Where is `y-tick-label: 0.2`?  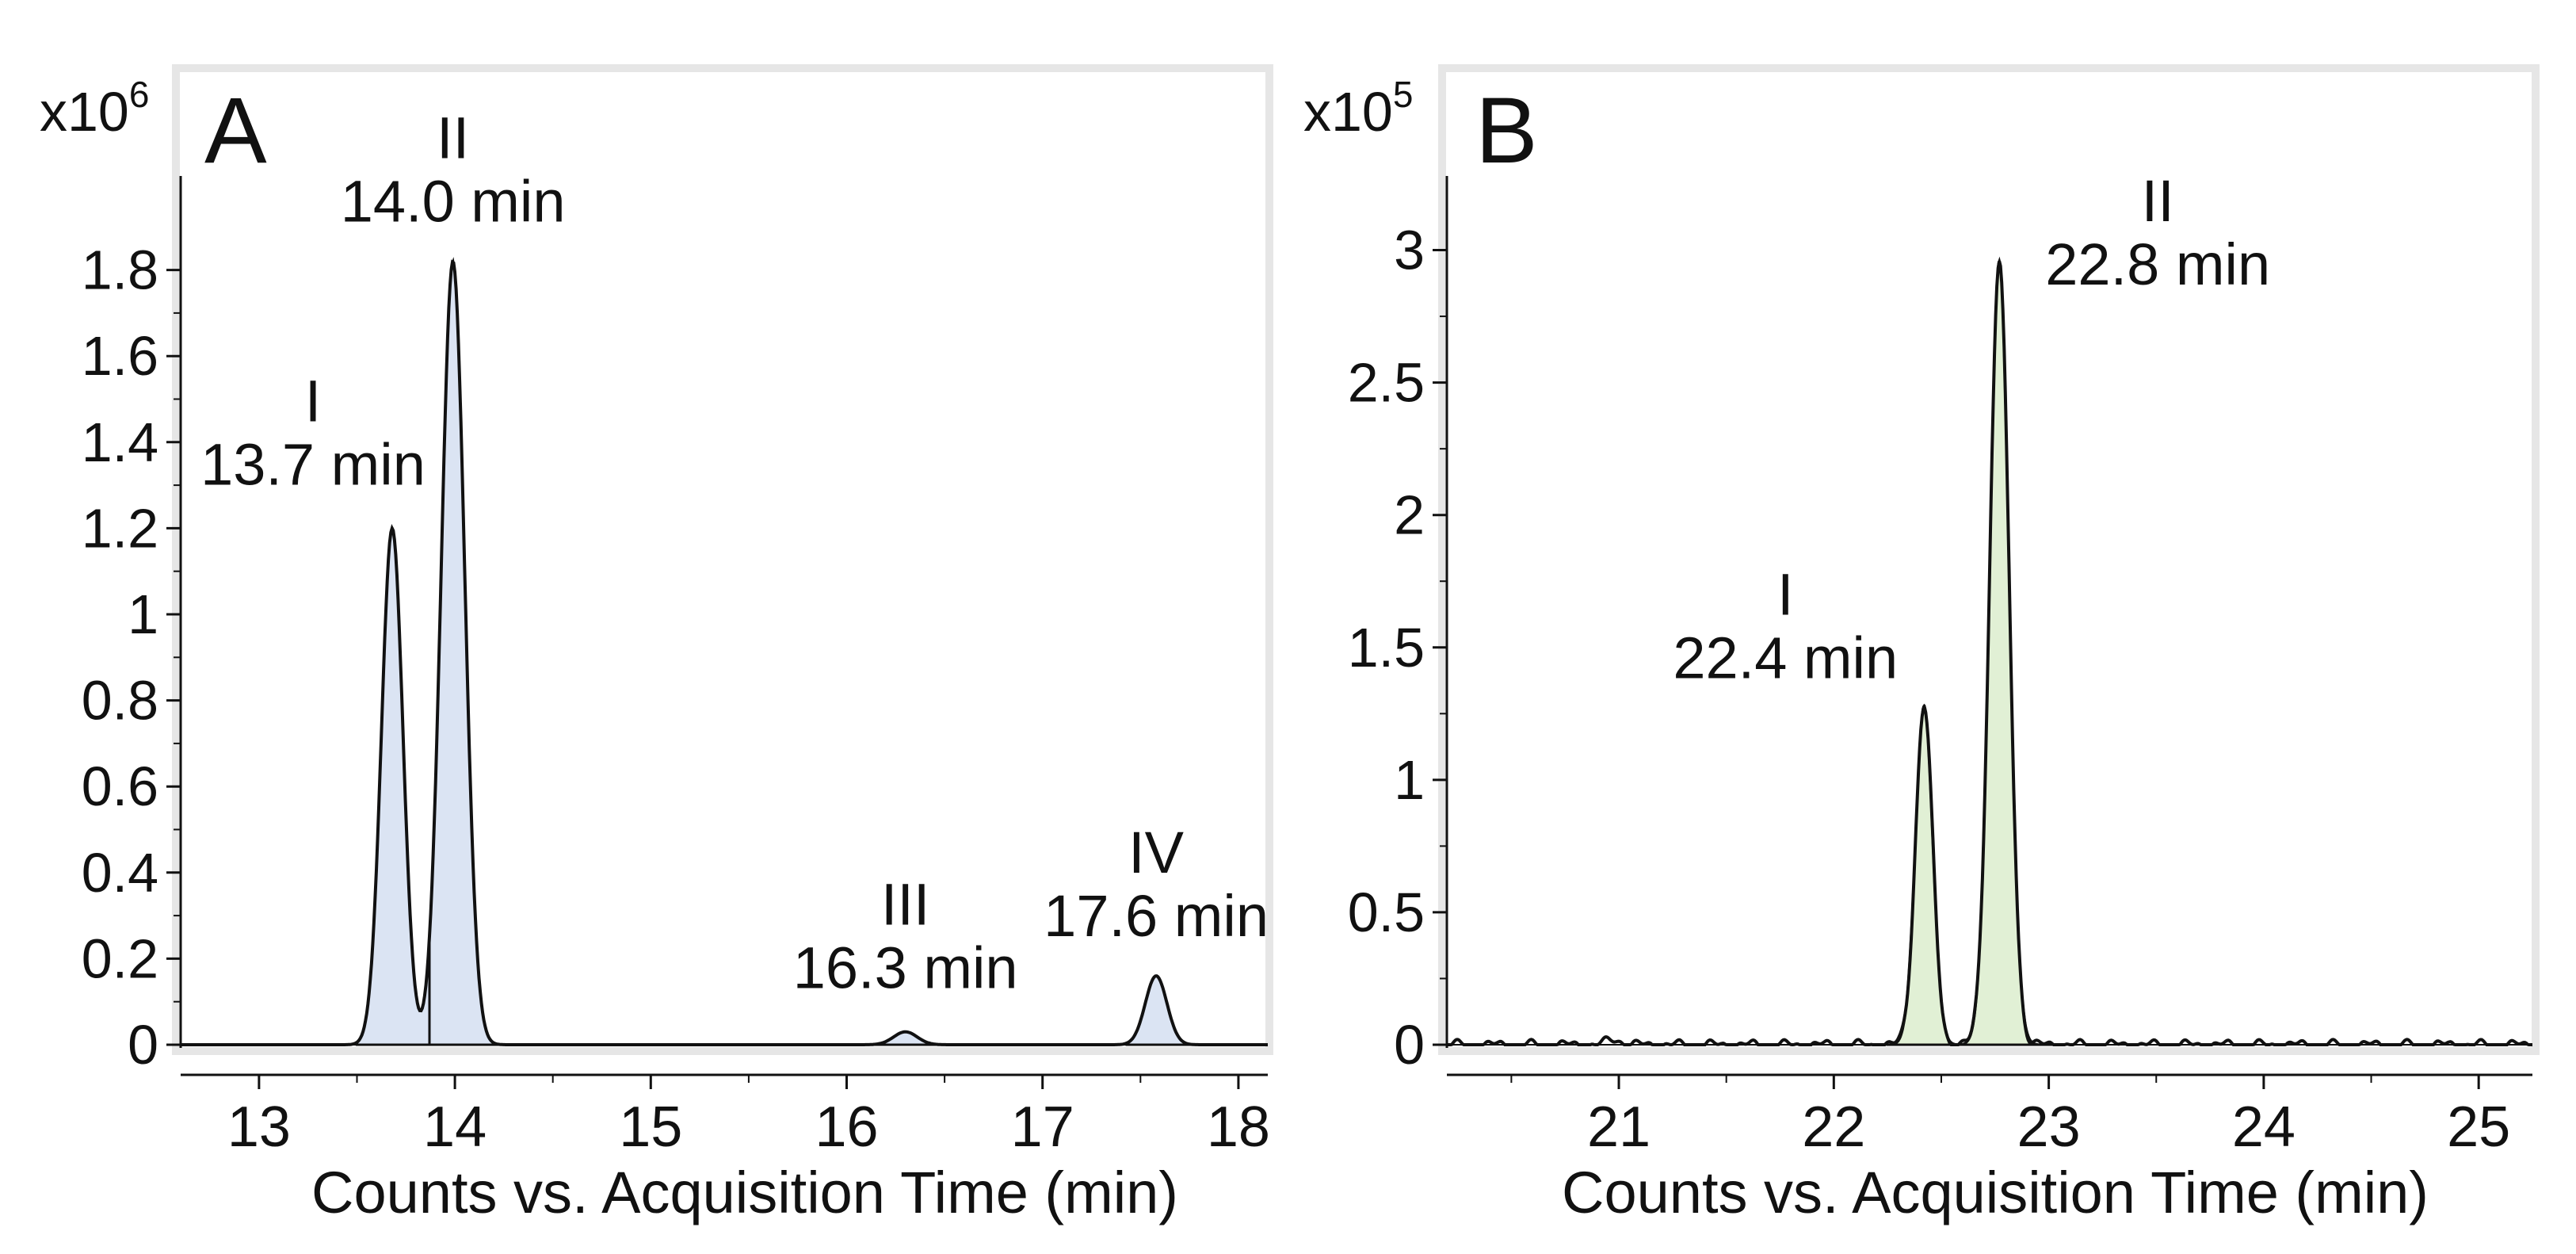 y-tick-label: 0.2 is located at coordinates (120, 958).